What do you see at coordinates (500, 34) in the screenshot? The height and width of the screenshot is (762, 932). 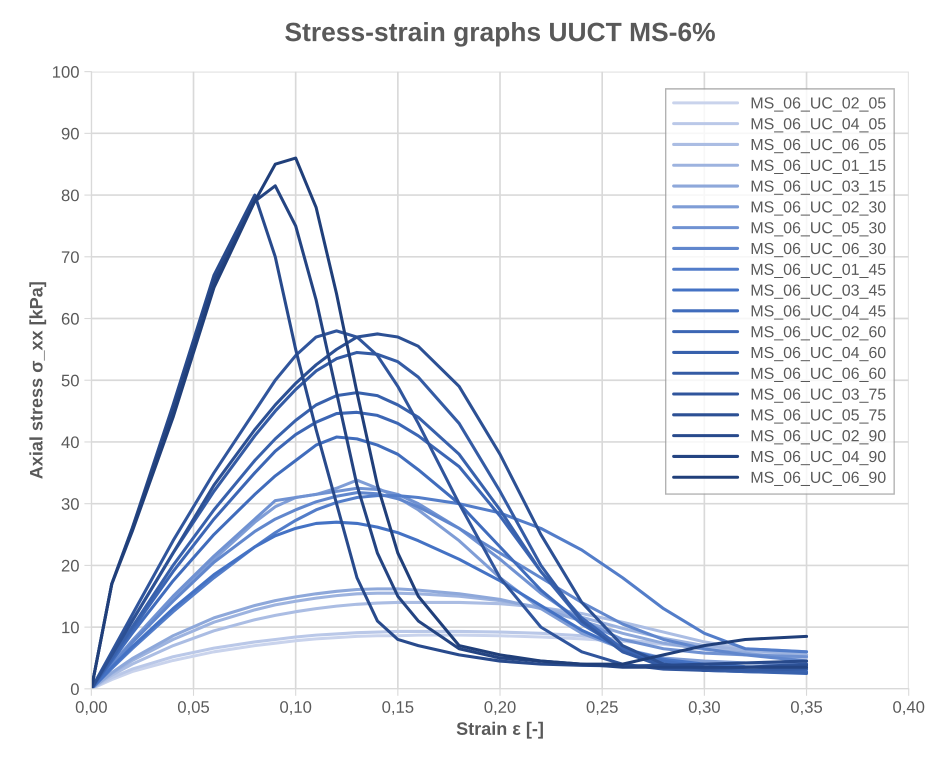 I see `chart-title: Stress-strain graphs UUCT MS-6%` at bounding box center [500, 34].